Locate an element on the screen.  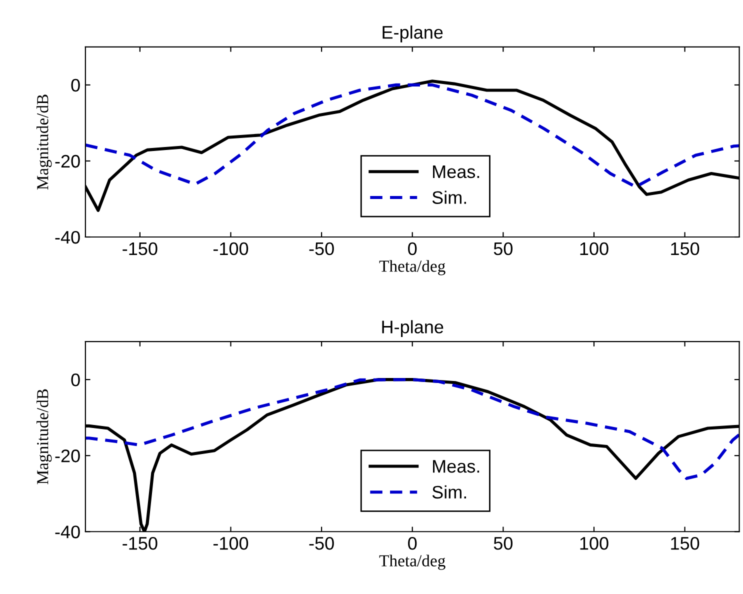
chart-title: E-plane is located at coordinates (412, 34).